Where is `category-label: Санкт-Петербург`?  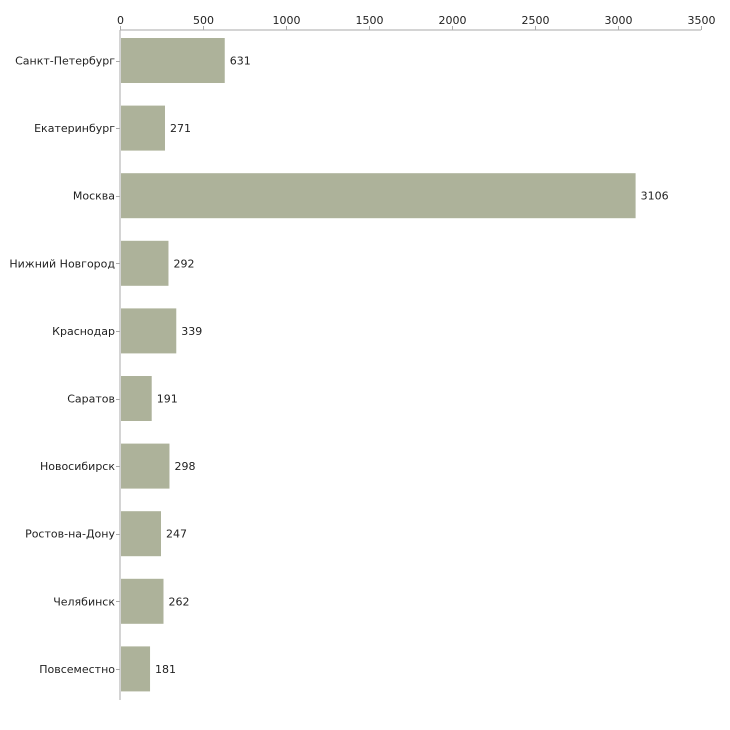
category-label: Санкт-Петербург is located at coordinates (65, 61).